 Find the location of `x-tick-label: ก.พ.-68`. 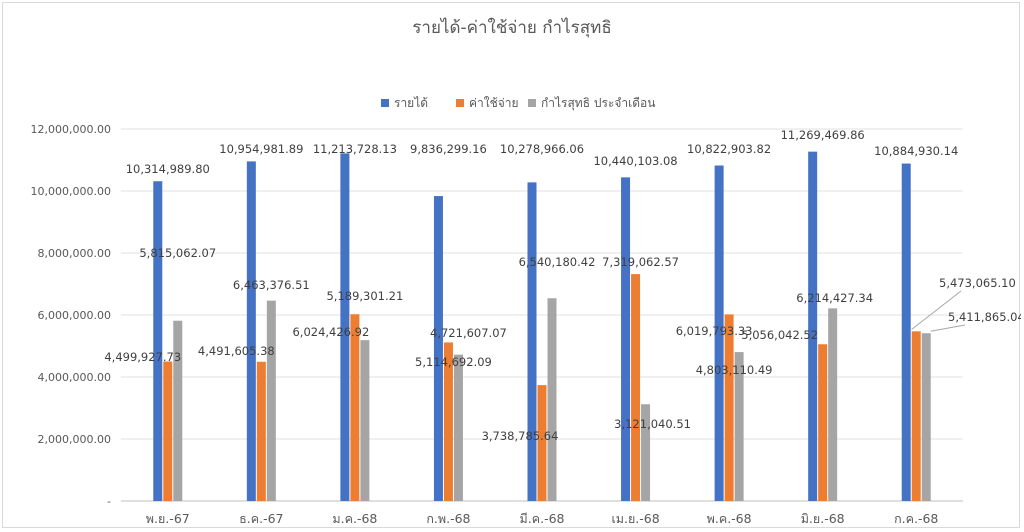

x-tick-label: ก.พ.-68 is located at coordinates (448, 518).